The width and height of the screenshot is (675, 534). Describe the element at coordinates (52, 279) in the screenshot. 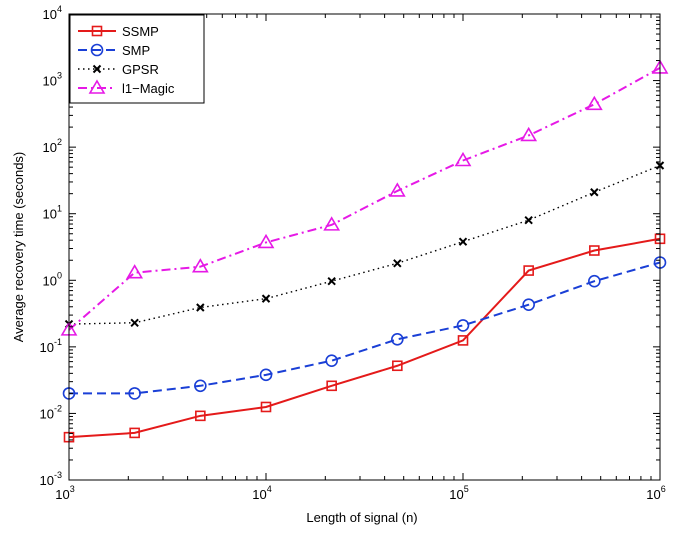

I see `y-tick-label: 10⁰` at that location.